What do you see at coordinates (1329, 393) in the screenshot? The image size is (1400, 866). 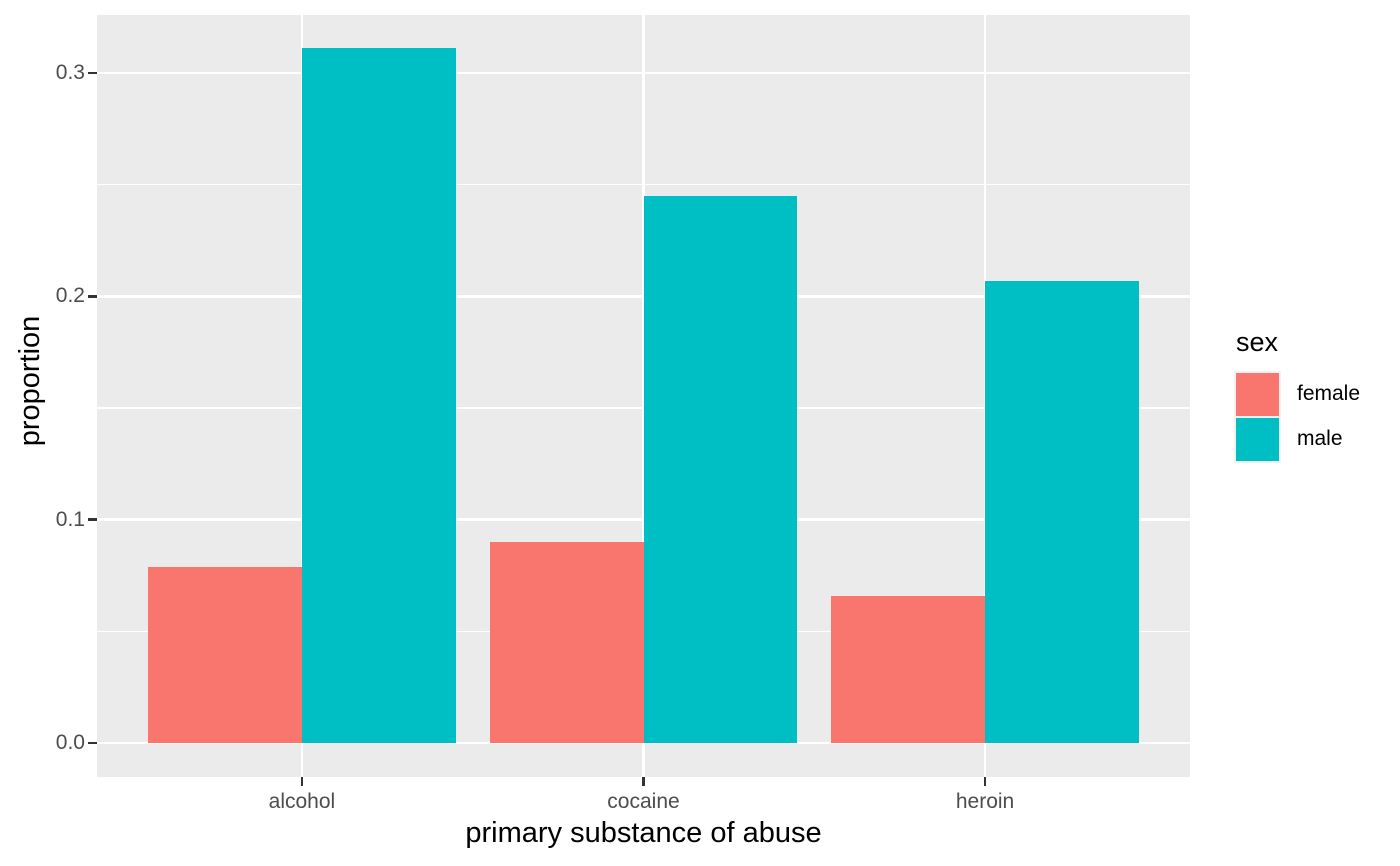 I see `legend-label-female: female` at bounding box center [1329, 393].